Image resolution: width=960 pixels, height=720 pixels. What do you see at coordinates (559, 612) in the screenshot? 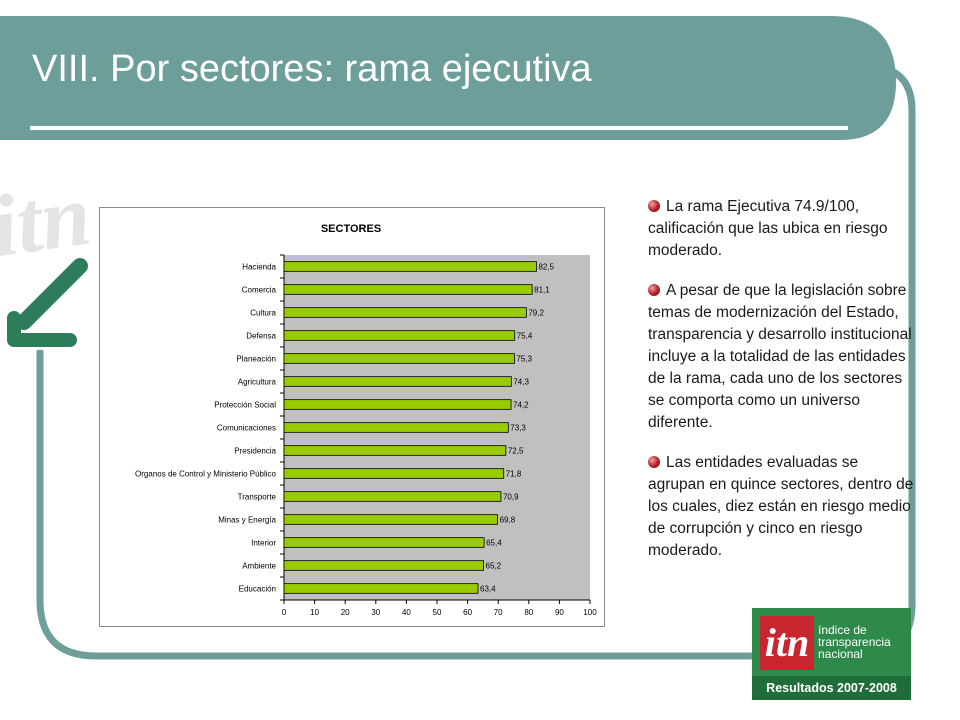
I see `x-tick-label: 90` at bounding box center [559, 612].